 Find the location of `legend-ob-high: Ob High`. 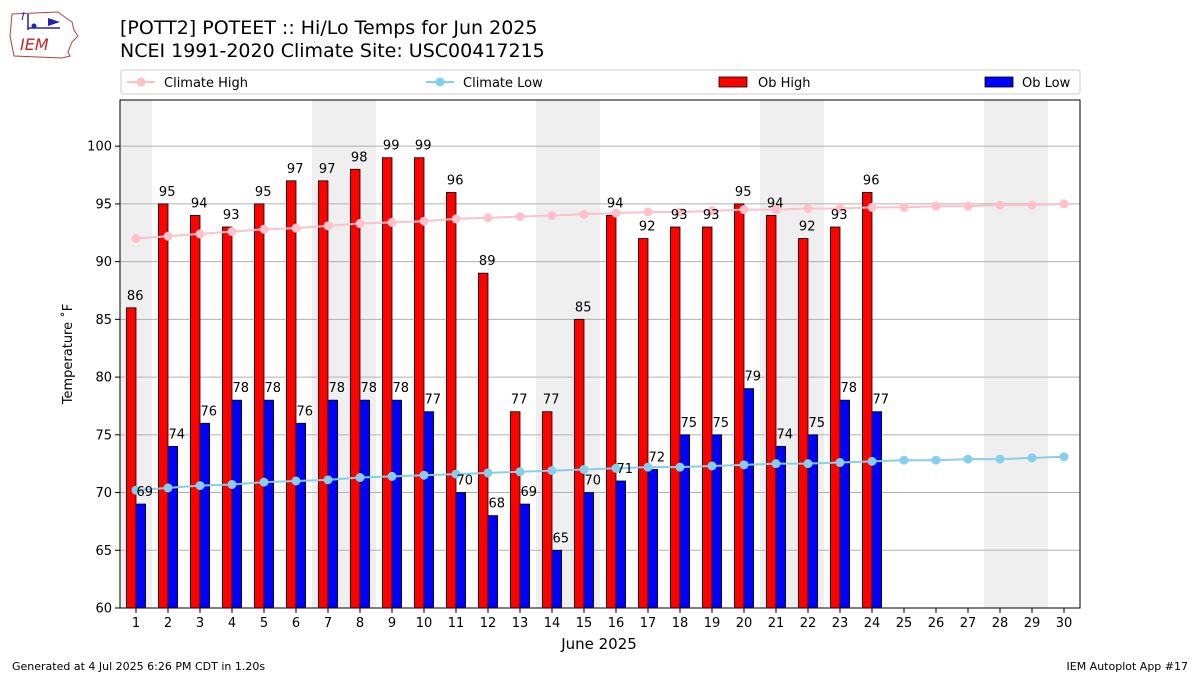

legend-ob-high: Ob High is located at coordinates (764, 83).